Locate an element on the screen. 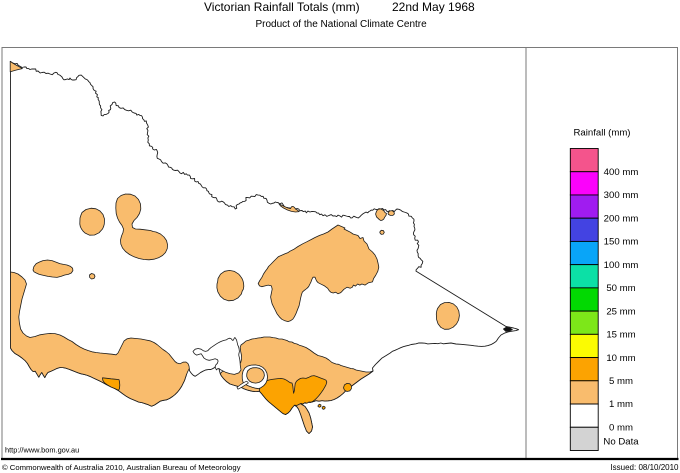 The height and width of the screenshot is (473, 680). svg-text: 10 mm is located at coordinates (620, 358).